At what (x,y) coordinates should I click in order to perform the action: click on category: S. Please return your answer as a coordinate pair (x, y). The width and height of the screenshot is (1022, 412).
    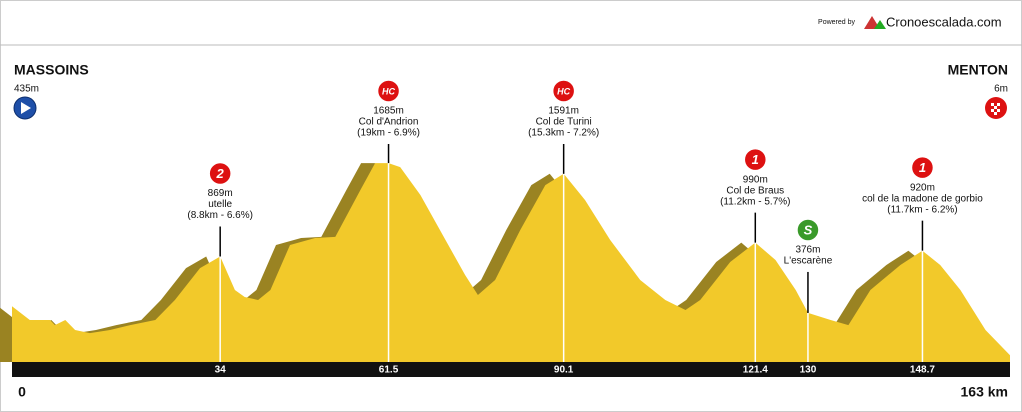
    Looking at the image, I should click on (808, 229).